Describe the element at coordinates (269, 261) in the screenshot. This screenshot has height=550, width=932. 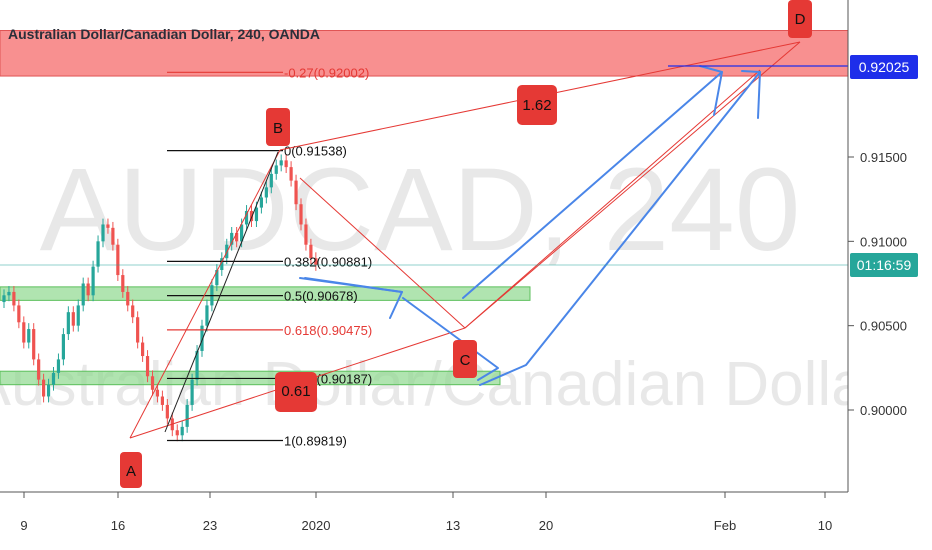
I see `fib-level-2: 0.382(0.90881)` at that location.